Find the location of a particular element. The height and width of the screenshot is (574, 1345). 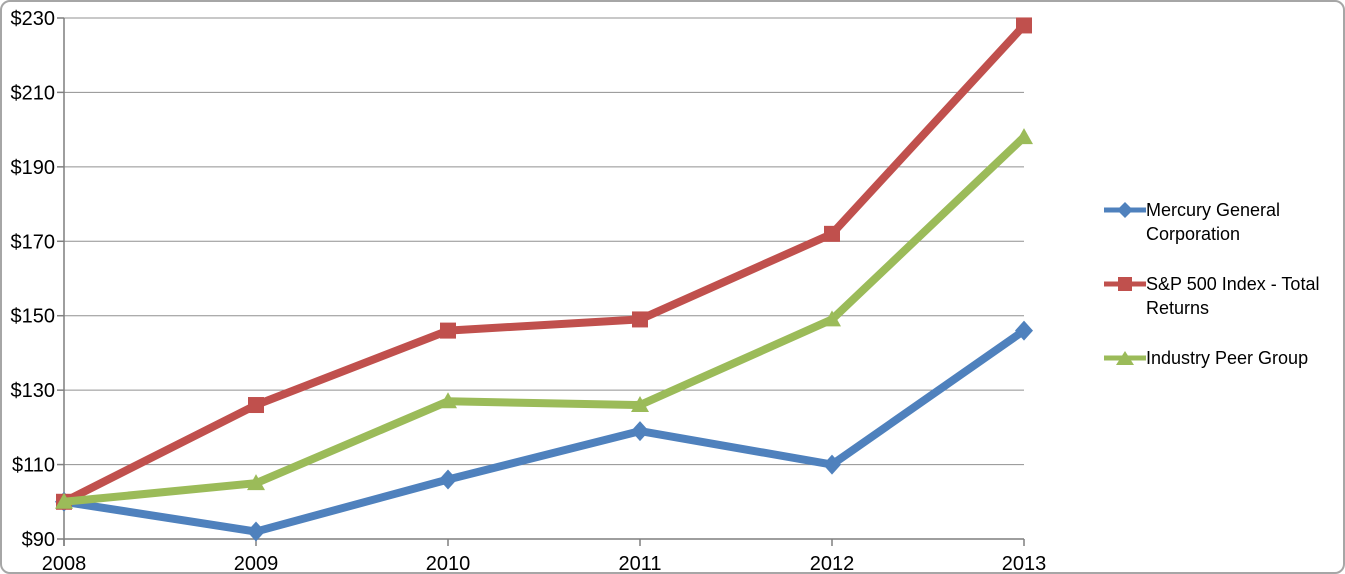

x-axis-label: 2013 is located at coordinates (1024, 563).